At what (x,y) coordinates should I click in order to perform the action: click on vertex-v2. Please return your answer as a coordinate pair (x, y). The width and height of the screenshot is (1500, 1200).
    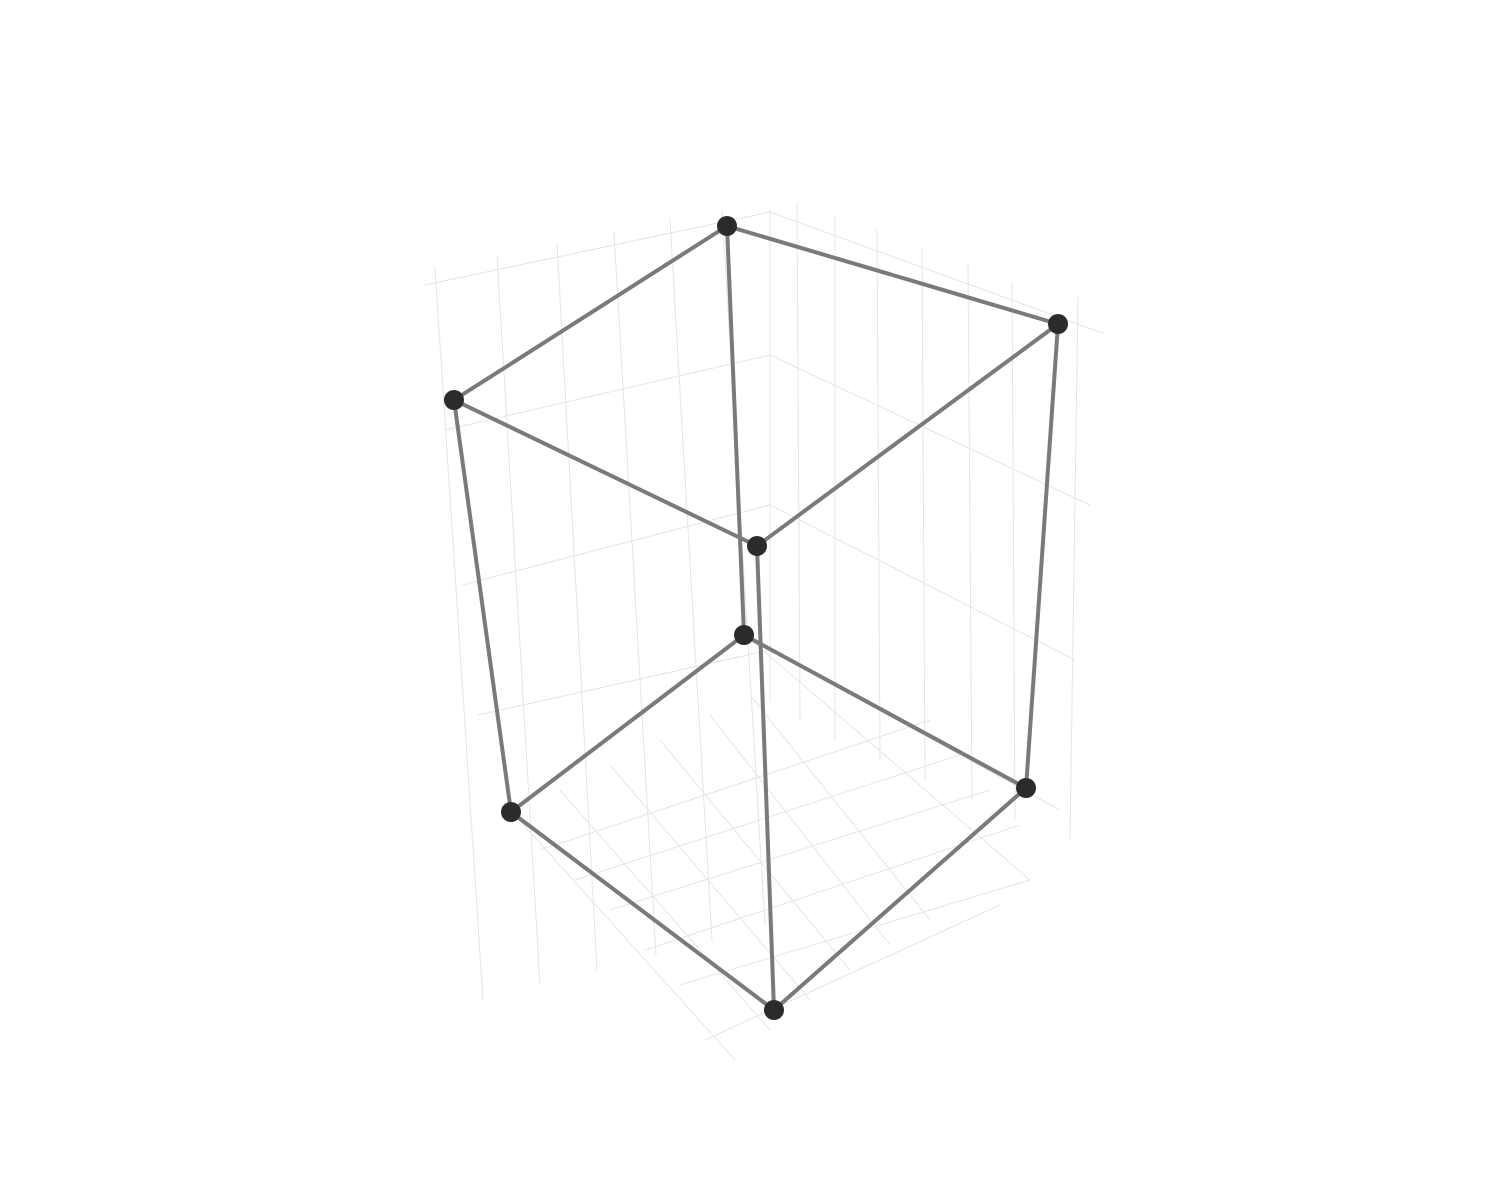
    Looking at the image, I should click on (1058, 324).